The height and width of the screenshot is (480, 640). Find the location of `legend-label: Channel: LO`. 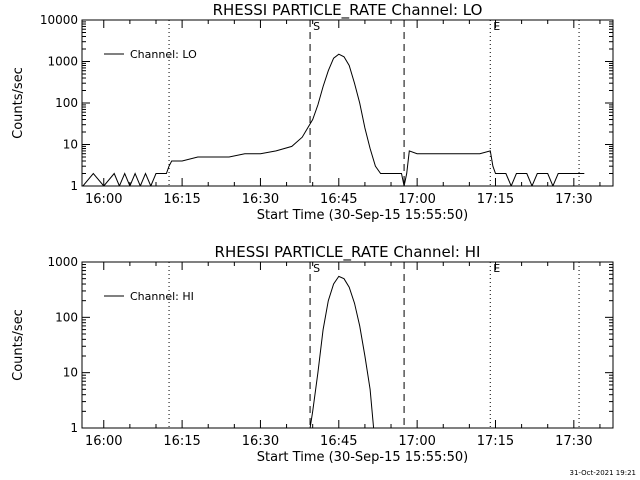

legend-label: Channel: LO is located at coordinates (163, 54).